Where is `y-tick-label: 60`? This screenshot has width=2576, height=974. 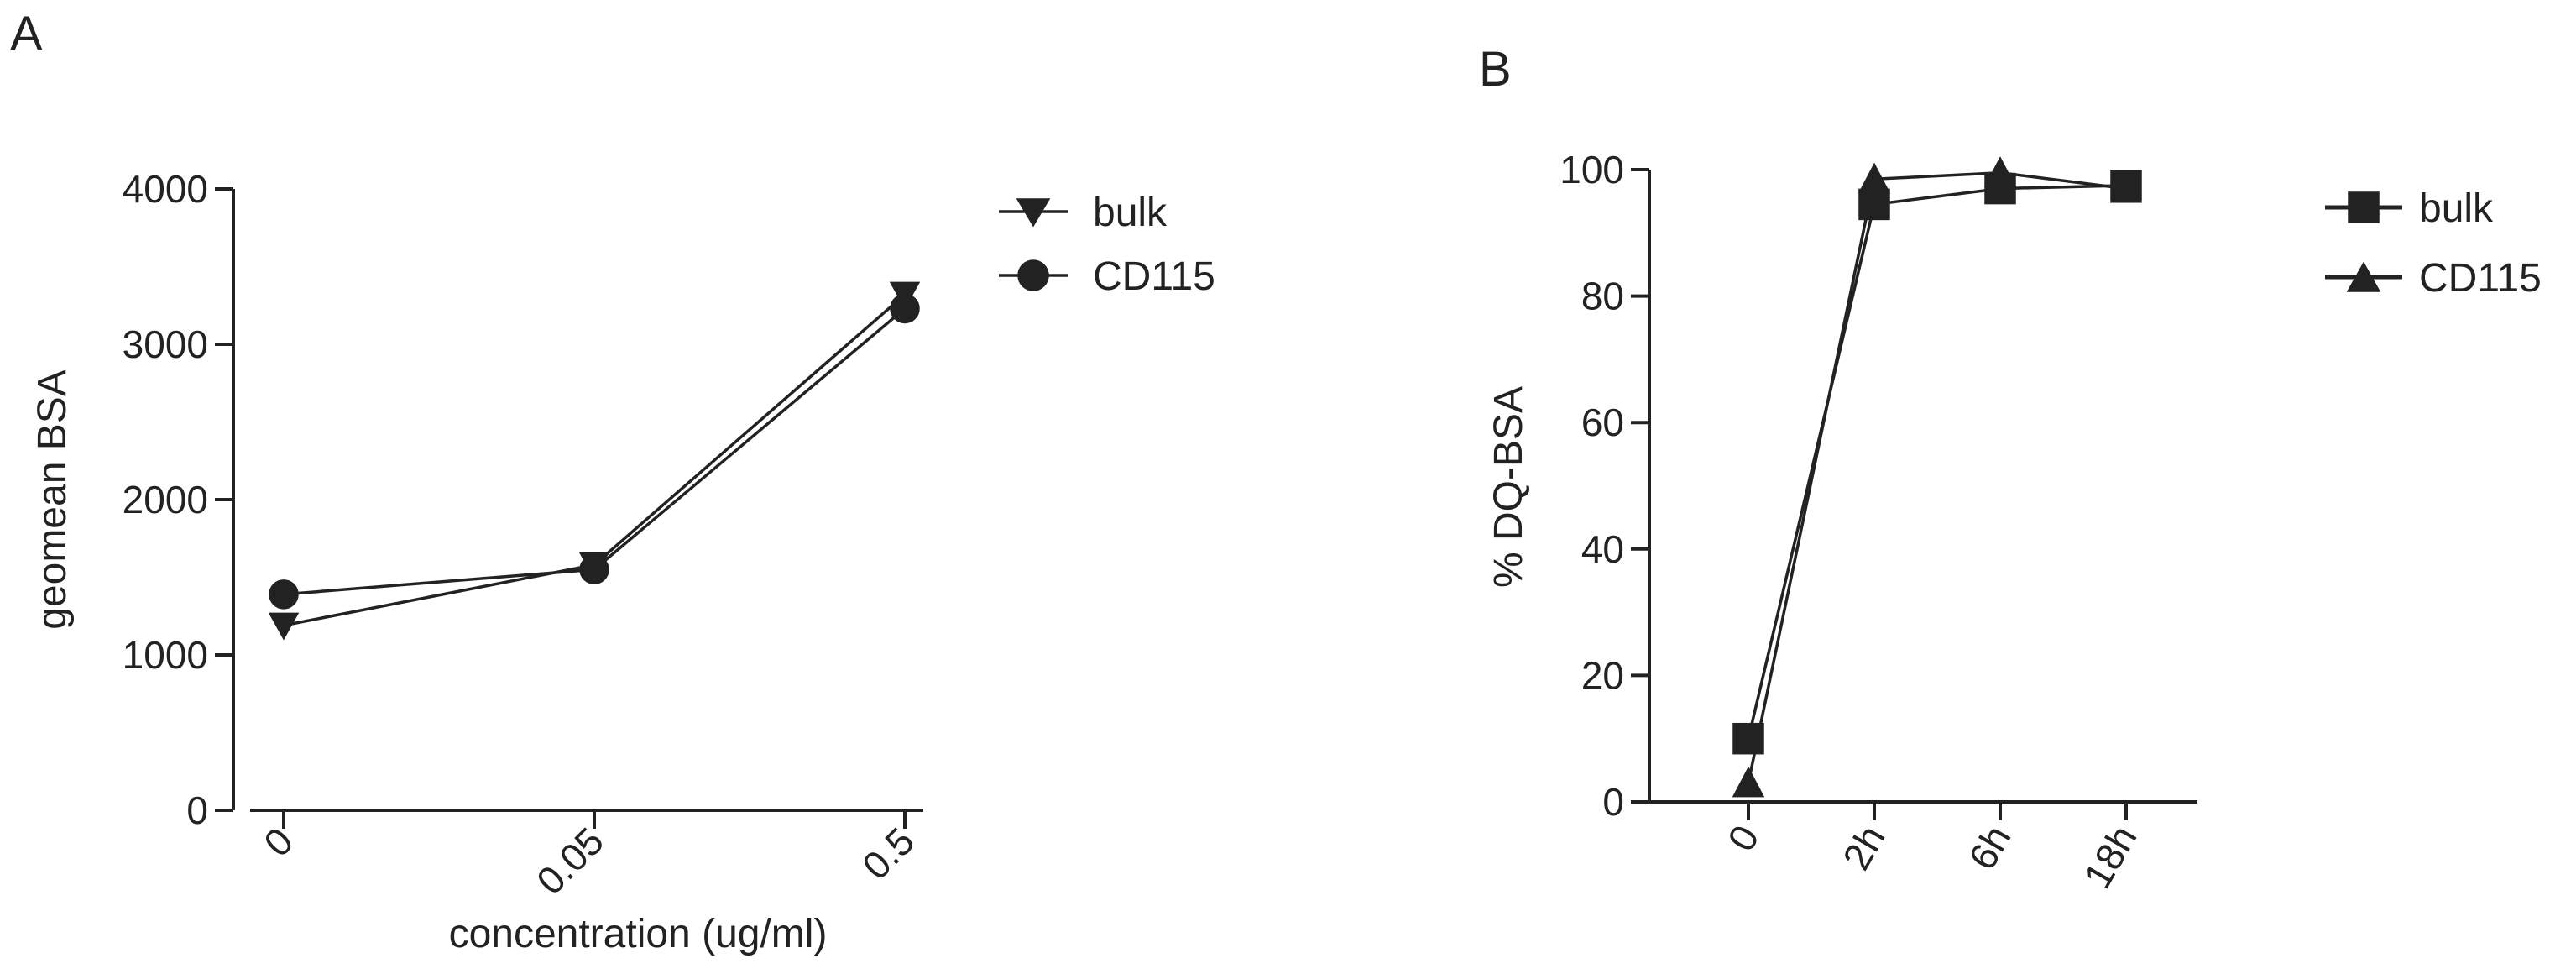 y-tick-label: 60 is located at coordinates (1602, 422).